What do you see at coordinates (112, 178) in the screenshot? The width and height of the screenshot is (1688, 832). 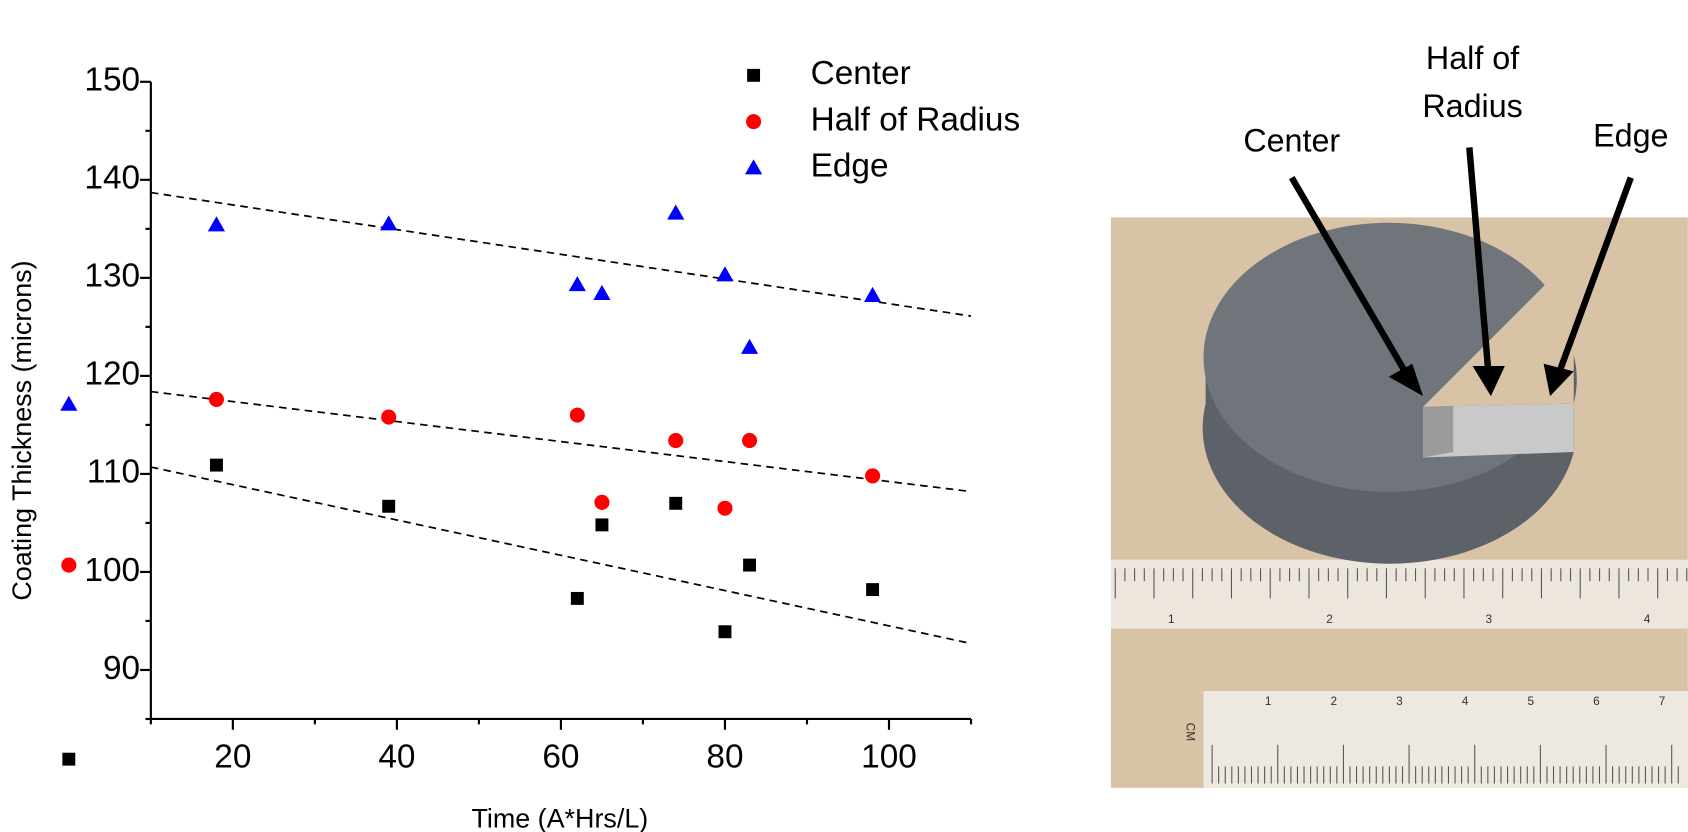 I see `y-tick-label: 140` at bounding box center [112, 178].